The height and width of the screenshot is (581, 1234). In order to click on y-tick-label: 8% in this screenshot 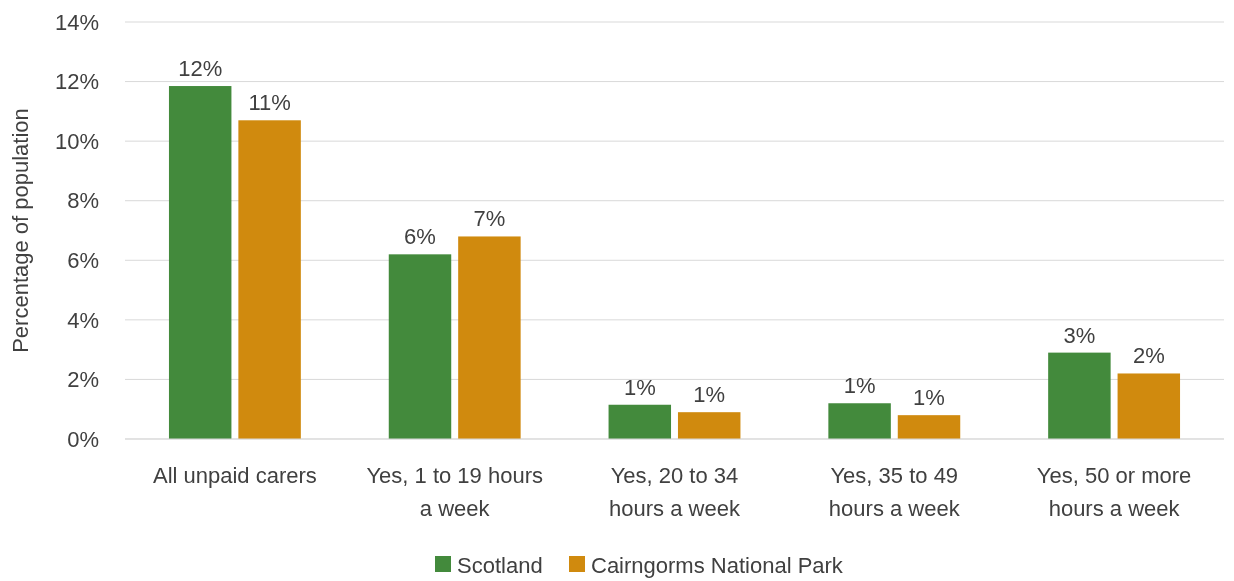, I will do `click(83, 201)`.